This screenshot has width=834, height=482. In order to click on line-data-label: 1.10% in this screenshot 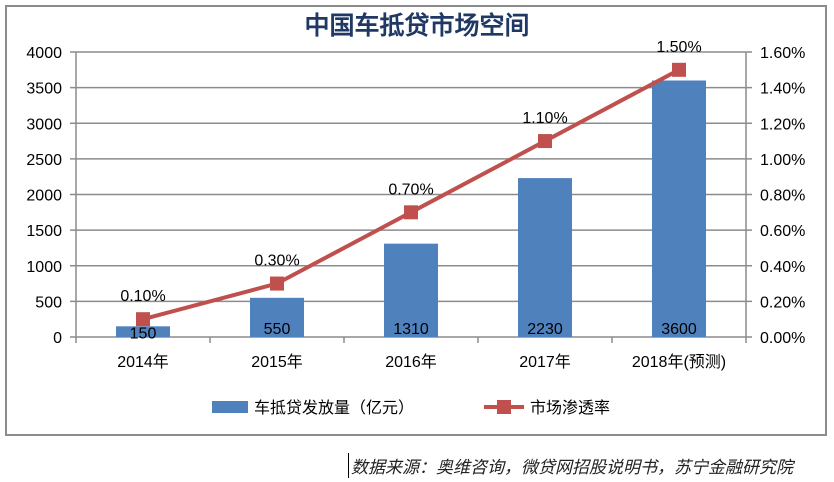, I will do `click(544, 118)`.